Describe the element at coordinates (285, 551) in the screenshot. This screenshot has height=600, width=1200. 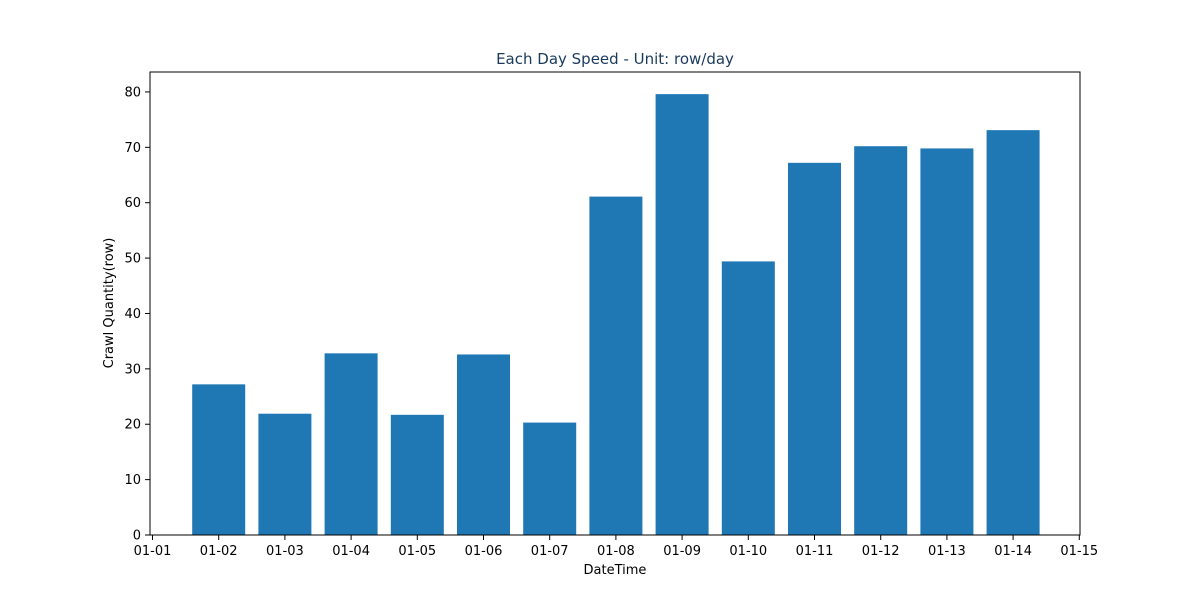
I see `x-tick-label: 01-03` at that location.